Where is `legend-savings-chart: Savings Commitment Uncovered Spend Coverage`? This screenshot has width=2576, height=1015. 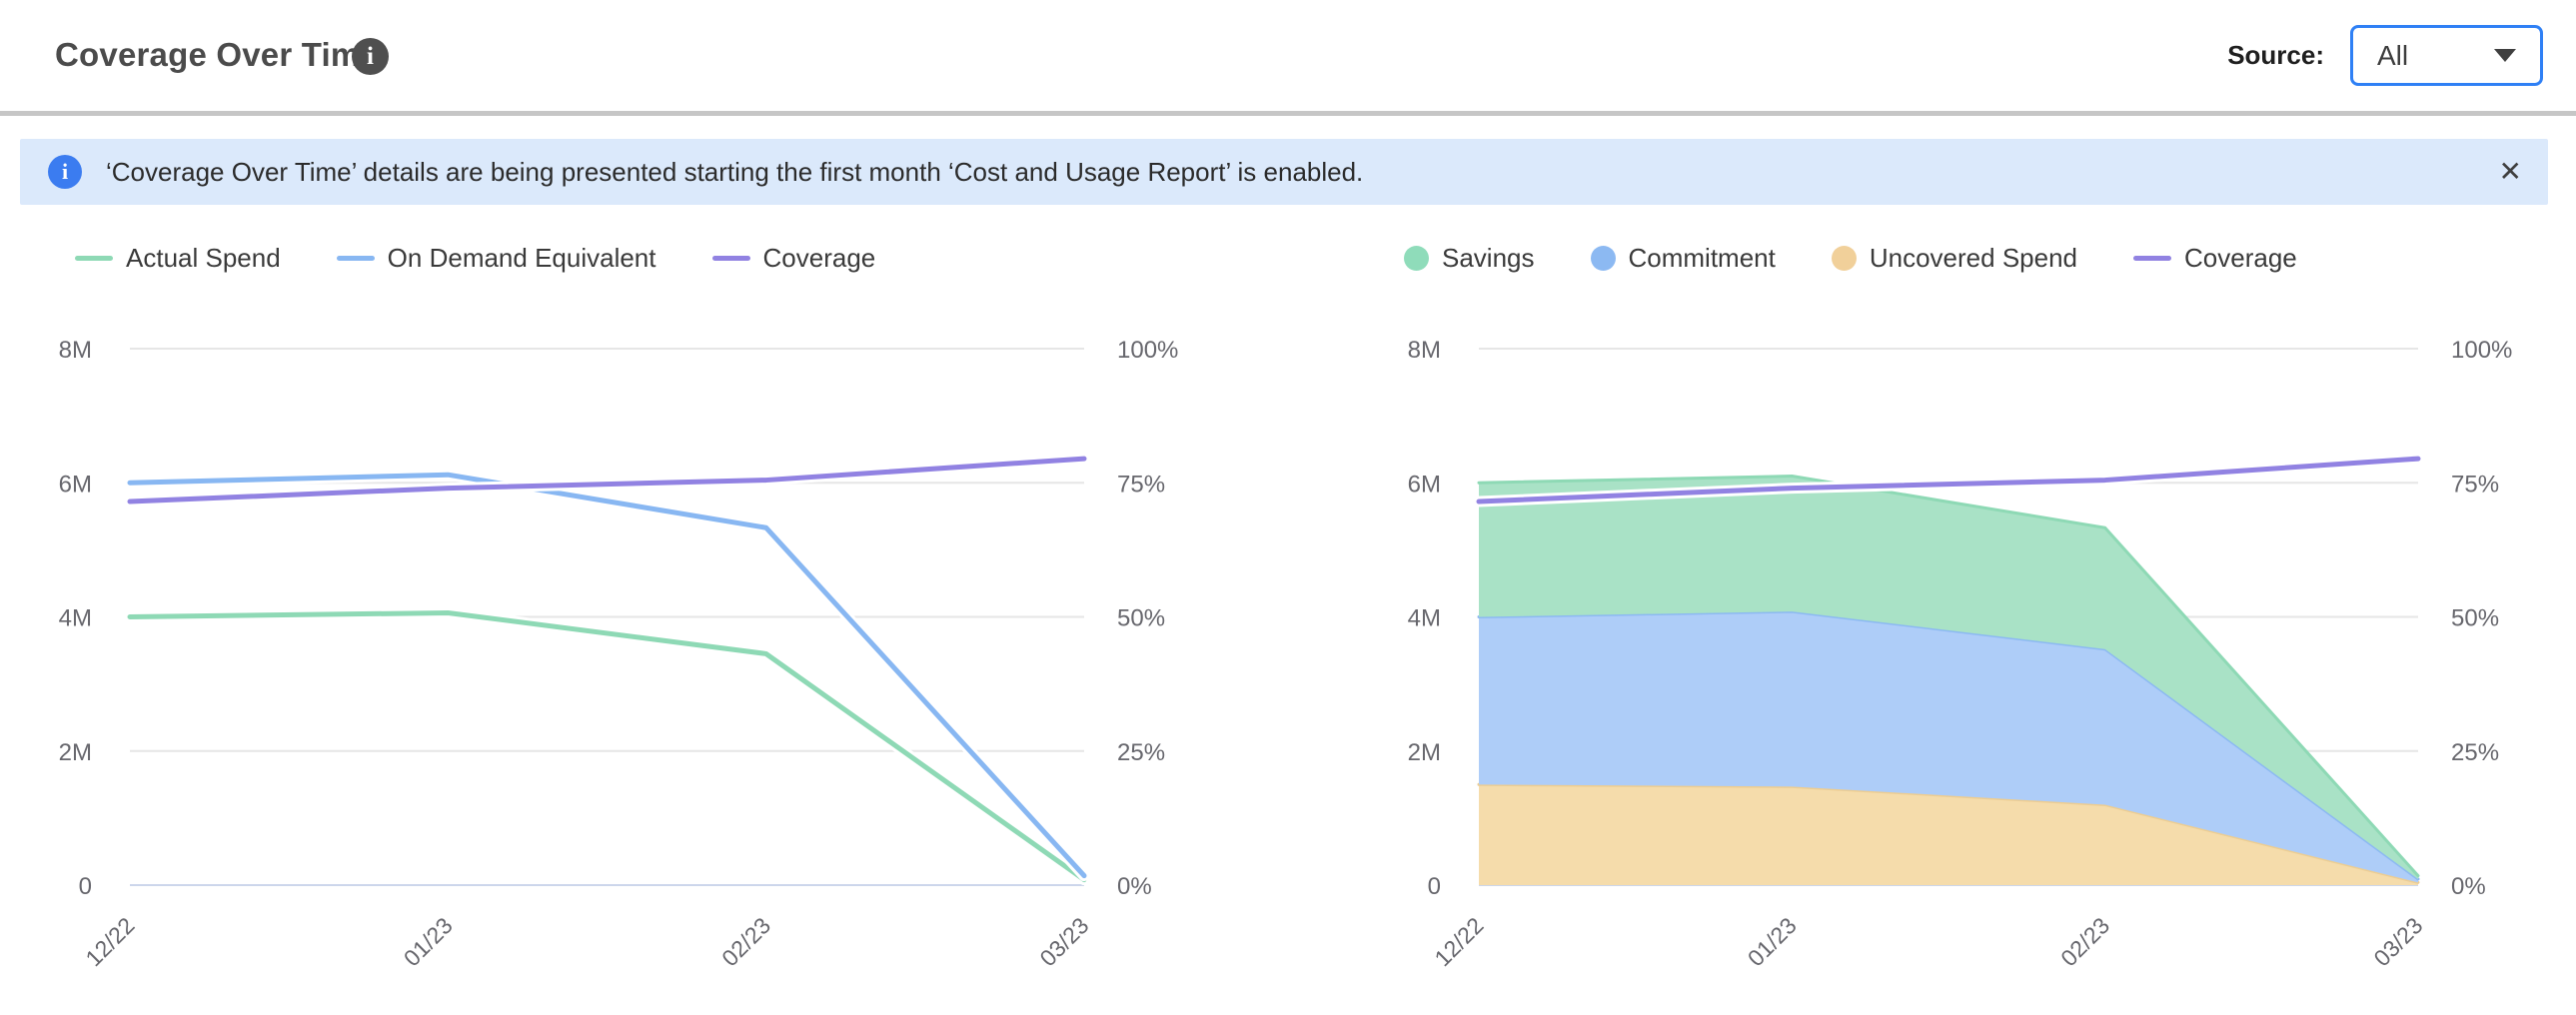
legend-savings-chart: Savings Commitment Uncovered Spend Coverage is located at coordinates (1850, 258).